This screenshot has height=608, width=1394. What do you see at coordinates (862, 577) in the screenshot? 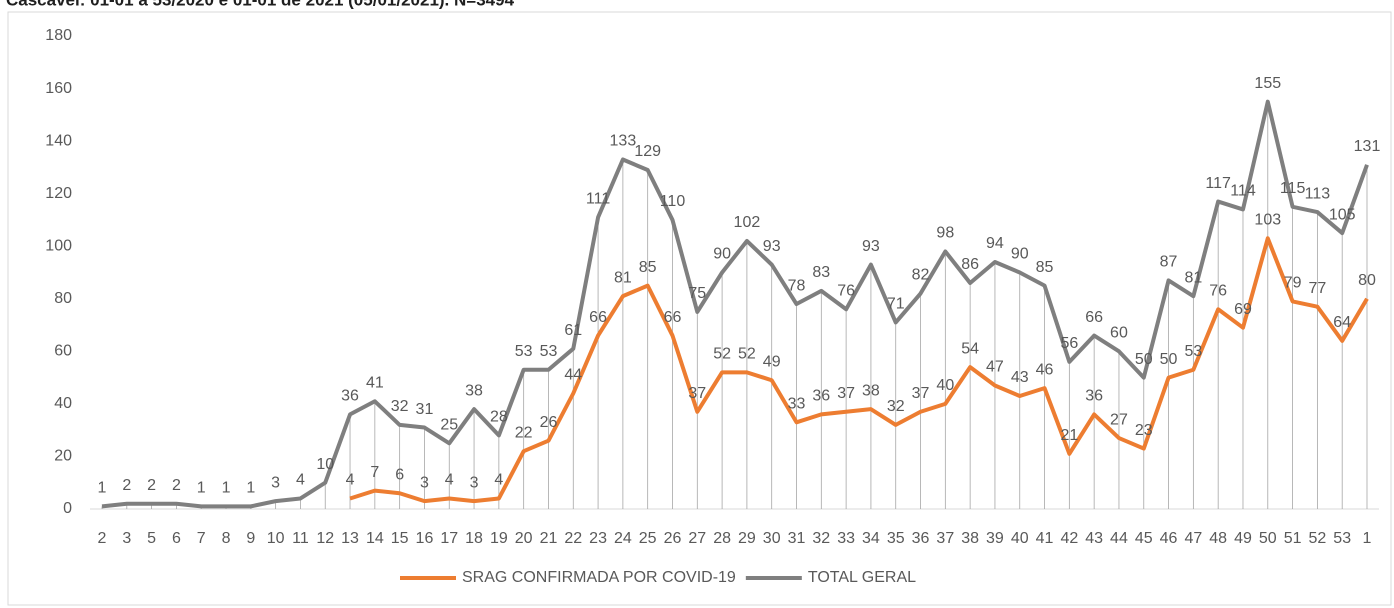
I see `legend-label: TOTAL GERAL` at bounding box center [862, 577].